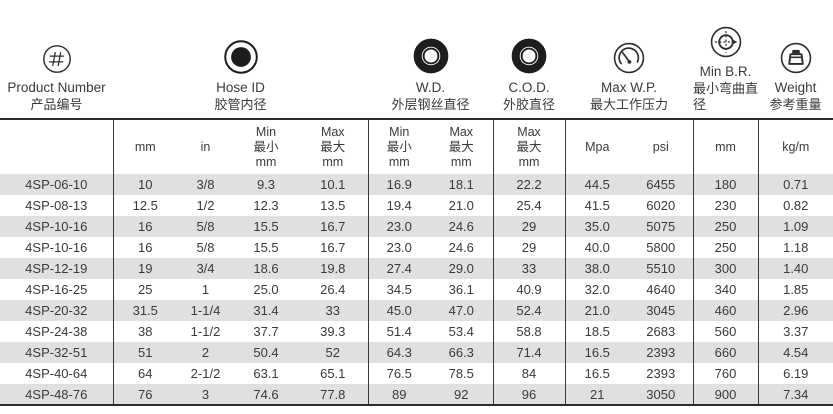 The image size is (833, 414). What do you see at coordinates (56, 59) in the screenshot?
I see `hash-icon` at bounding box center [56, 59].